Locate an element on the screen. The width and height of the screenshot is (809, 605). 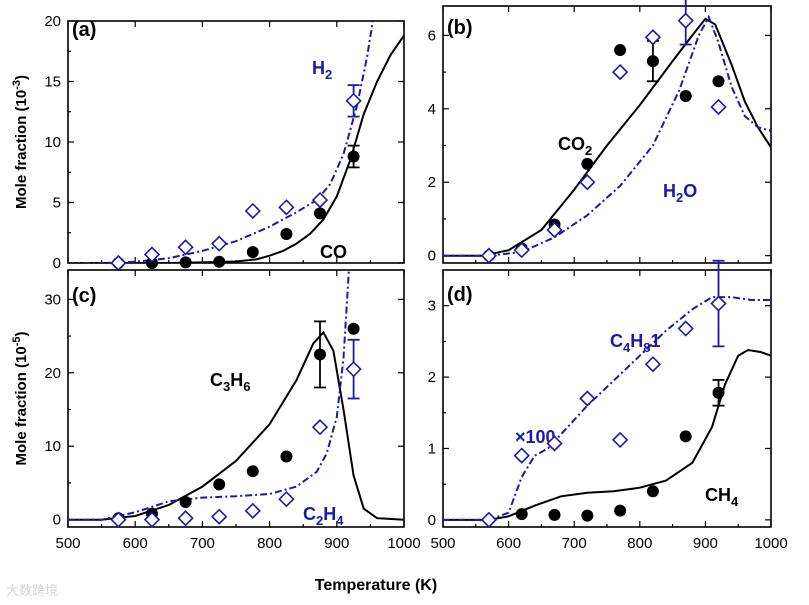
watermark: 大数跨境 is located at coordinates (32, 591).